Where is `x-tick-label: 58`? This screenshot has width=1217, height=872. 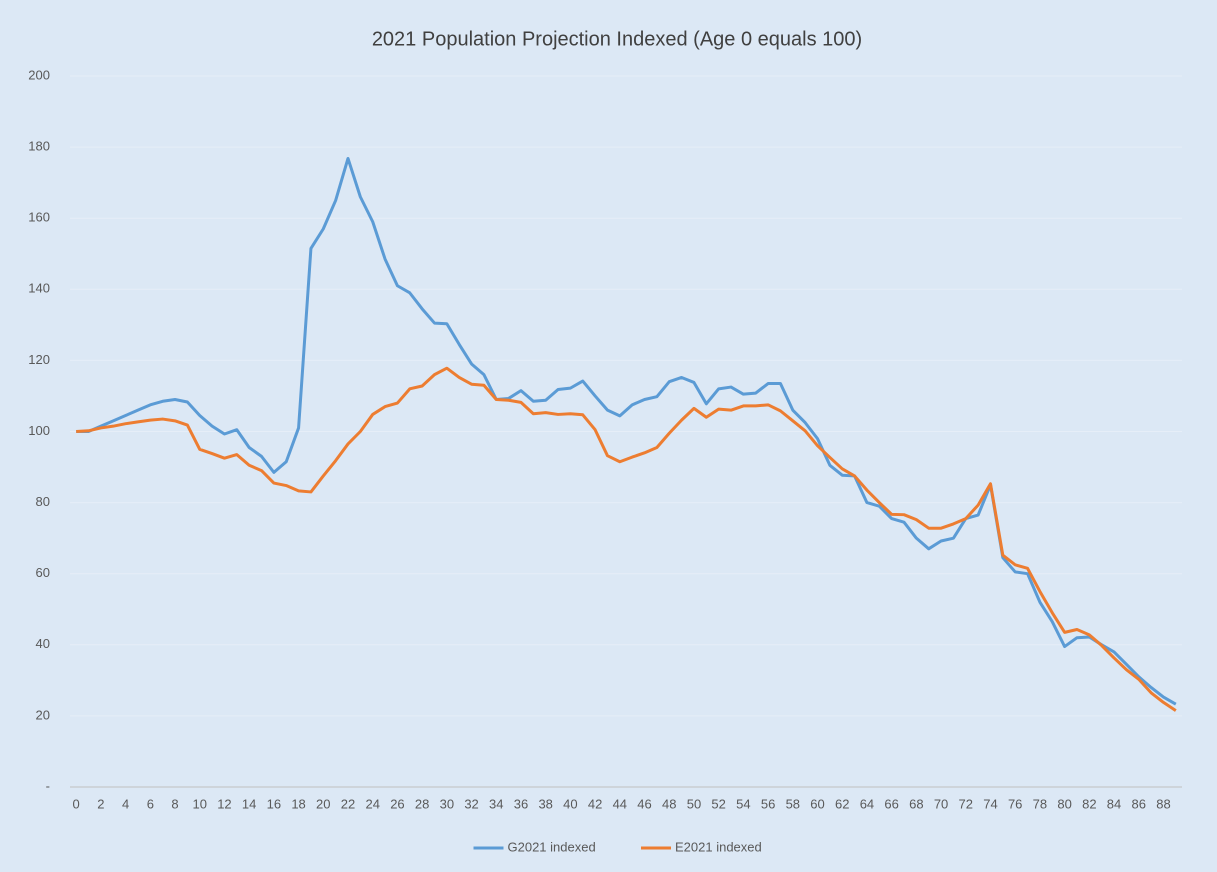 x-tick-label: 58 is located at coordinates (793, 803).